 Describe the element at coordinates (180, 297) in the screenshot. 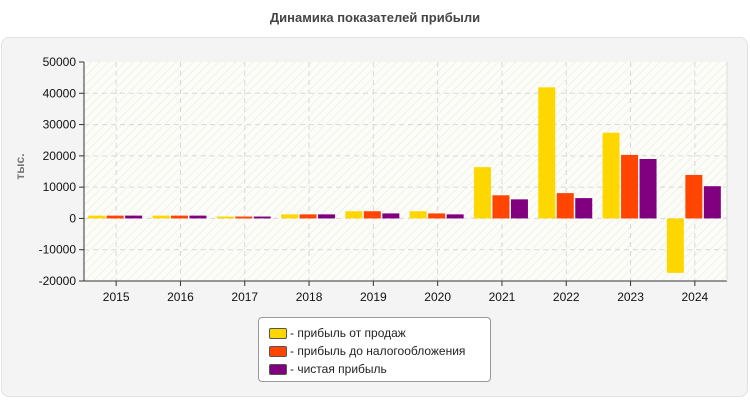

I see `x-tick-label: 2016` at that location.